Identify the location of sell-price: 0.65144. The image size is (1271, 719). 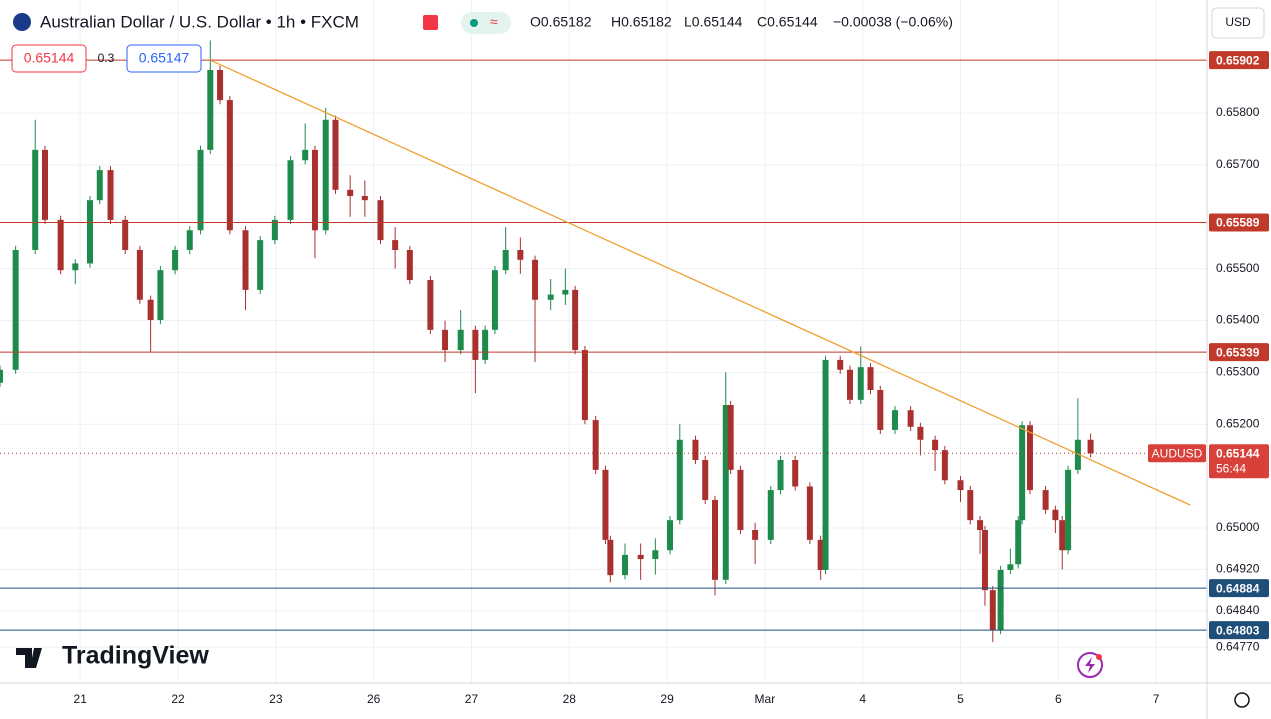
(49, 58).